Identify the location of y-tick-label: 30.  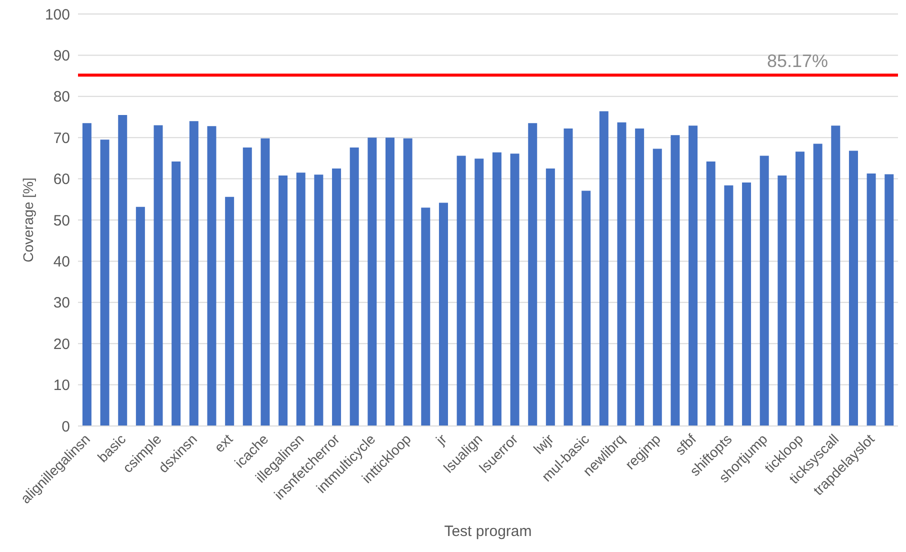
(61, 303).